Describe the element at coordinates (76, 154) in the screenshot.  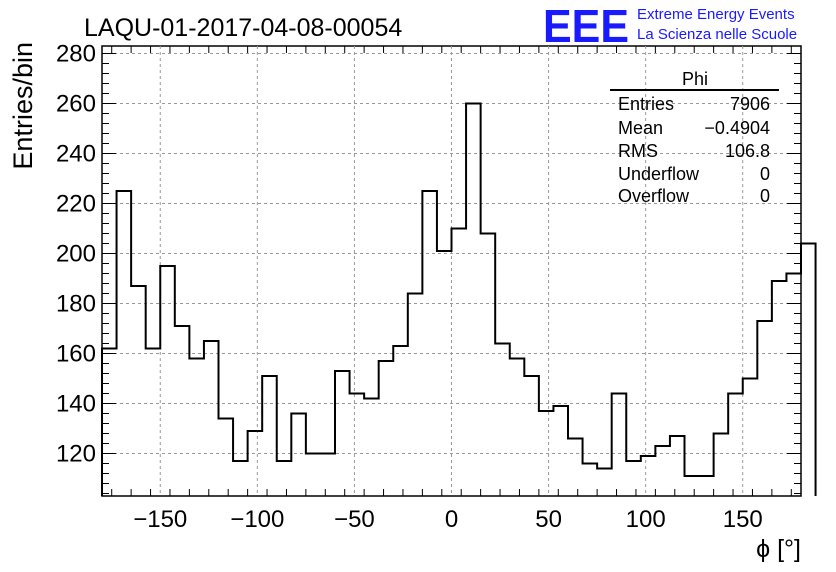
I see `y-tick-label: 240` at that location.